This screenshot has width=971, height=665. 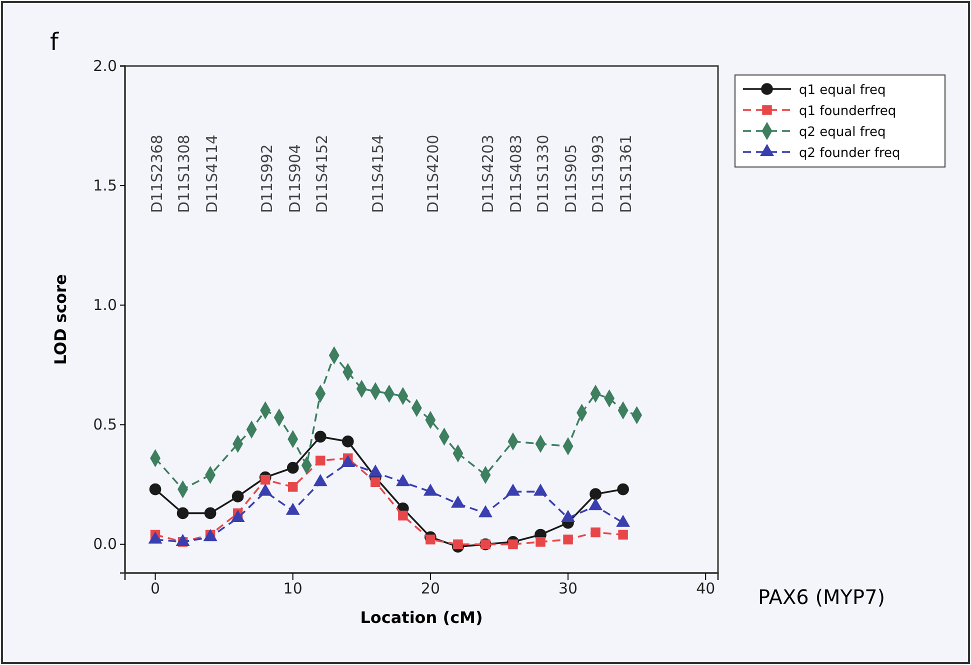 I want to click on legend-label: q1 founderfreq, so click(x=847, y=111).